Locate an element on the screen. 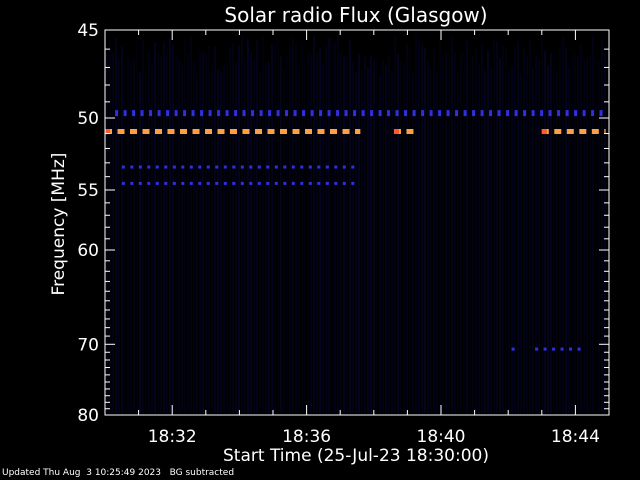 Image resolution: width=640 pixels, height=480 pixels. x-tick-label: 18:36 is located at coordinates (306, 437).